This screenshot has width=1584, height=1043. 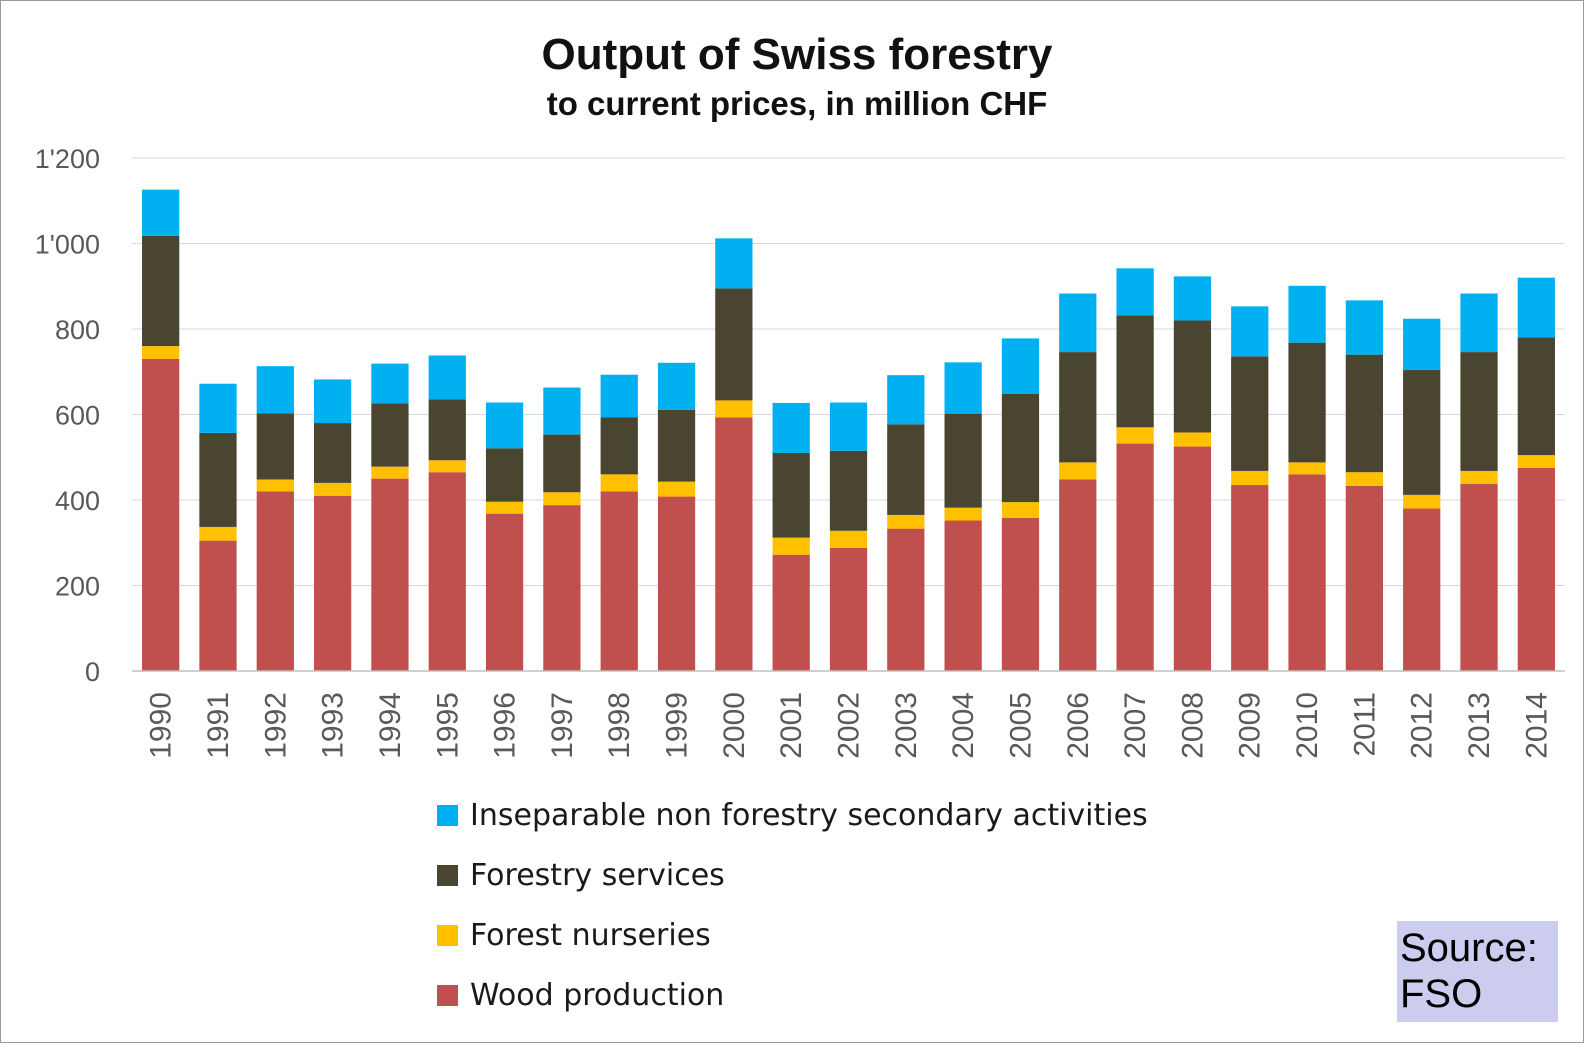 What do you see at coordinates (797, 54) in the screenshot?
I see `chart-title: Output of Swiss forestry` at bounding box center [797, 54].